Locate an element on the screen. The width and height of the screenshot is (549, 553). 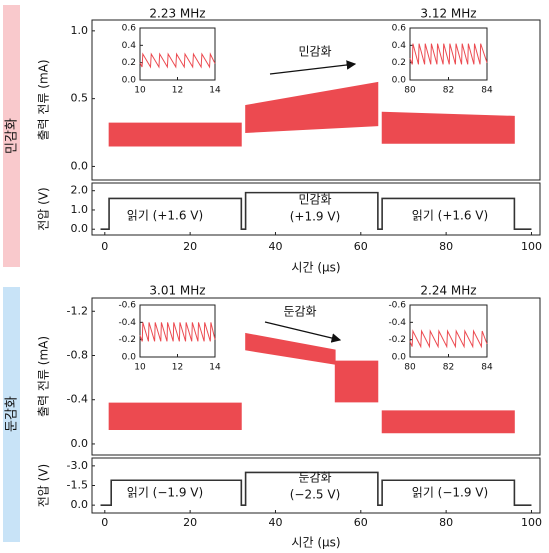
plot-frame is located at coordinates (316, 209).